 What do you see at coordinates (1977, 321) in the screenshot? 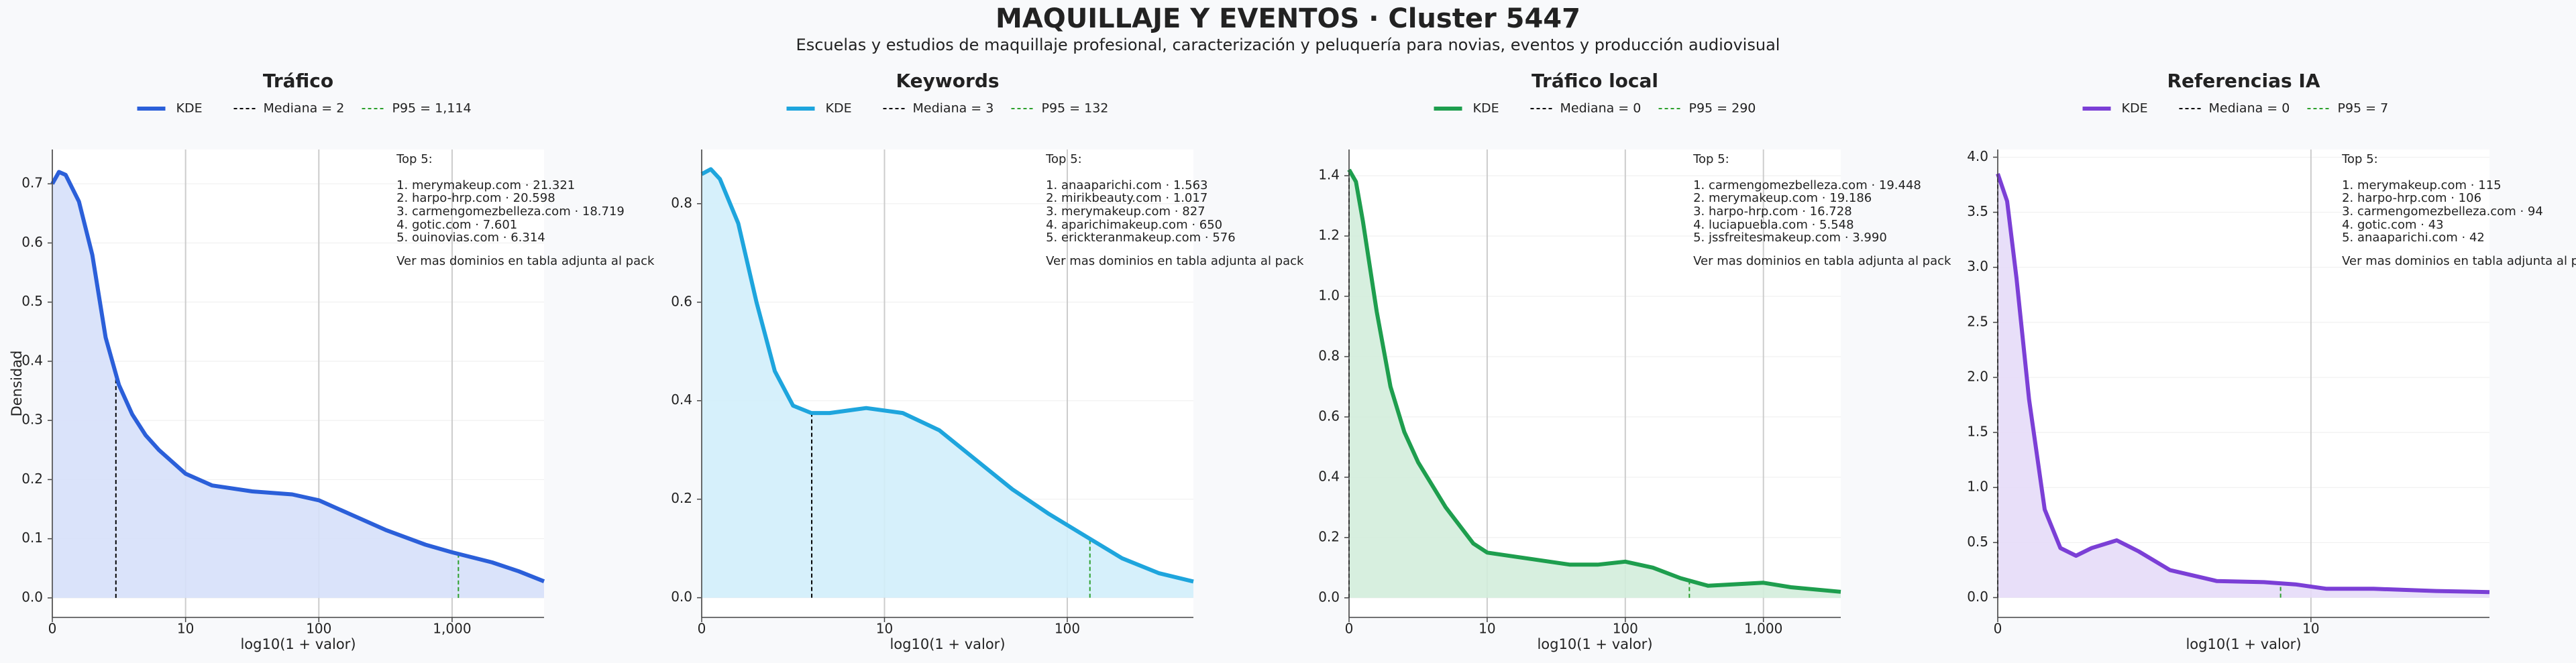
I see `y-tick-label: 2.5` at bounding box center [1977, 321].